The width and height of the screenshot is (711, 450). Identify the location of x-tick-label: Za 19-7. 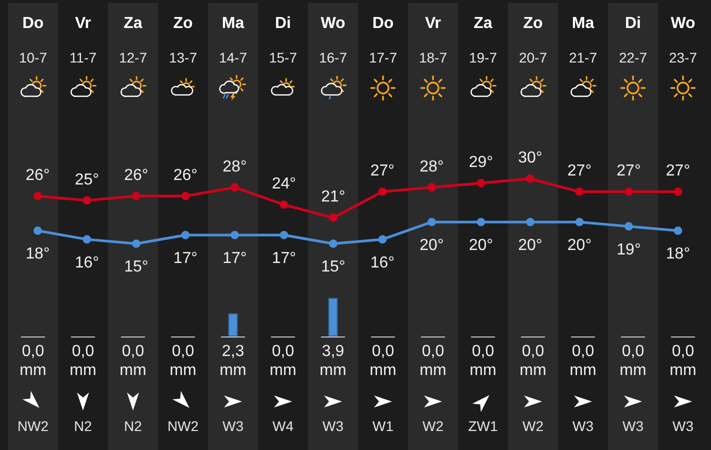
(483, 40).